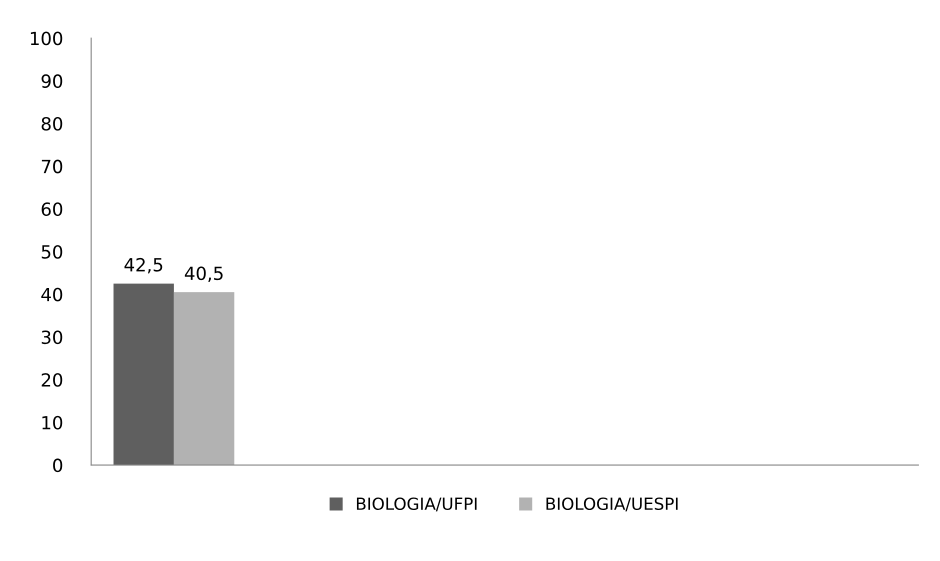  I want to click on legend-label: BIOLOGIA/UESPI, so click(612, 504).